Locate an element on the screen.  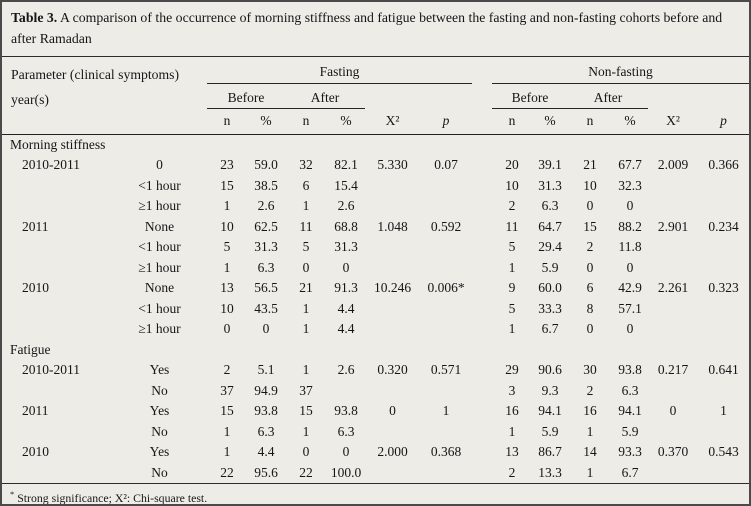
value-cell: 3 is located at coordinates (512, 390).